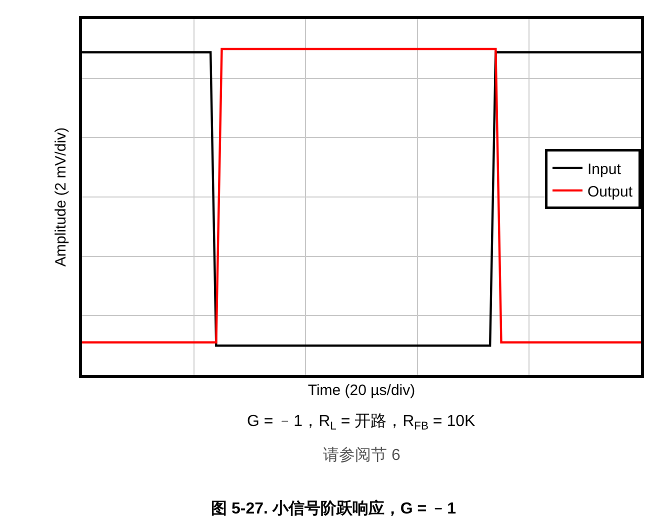  What do you see at coordinates (61, 197) in the screenshot?
I see `y-axis-title: Amplitude (2 mV/div)` at bounding box center [61, 197].